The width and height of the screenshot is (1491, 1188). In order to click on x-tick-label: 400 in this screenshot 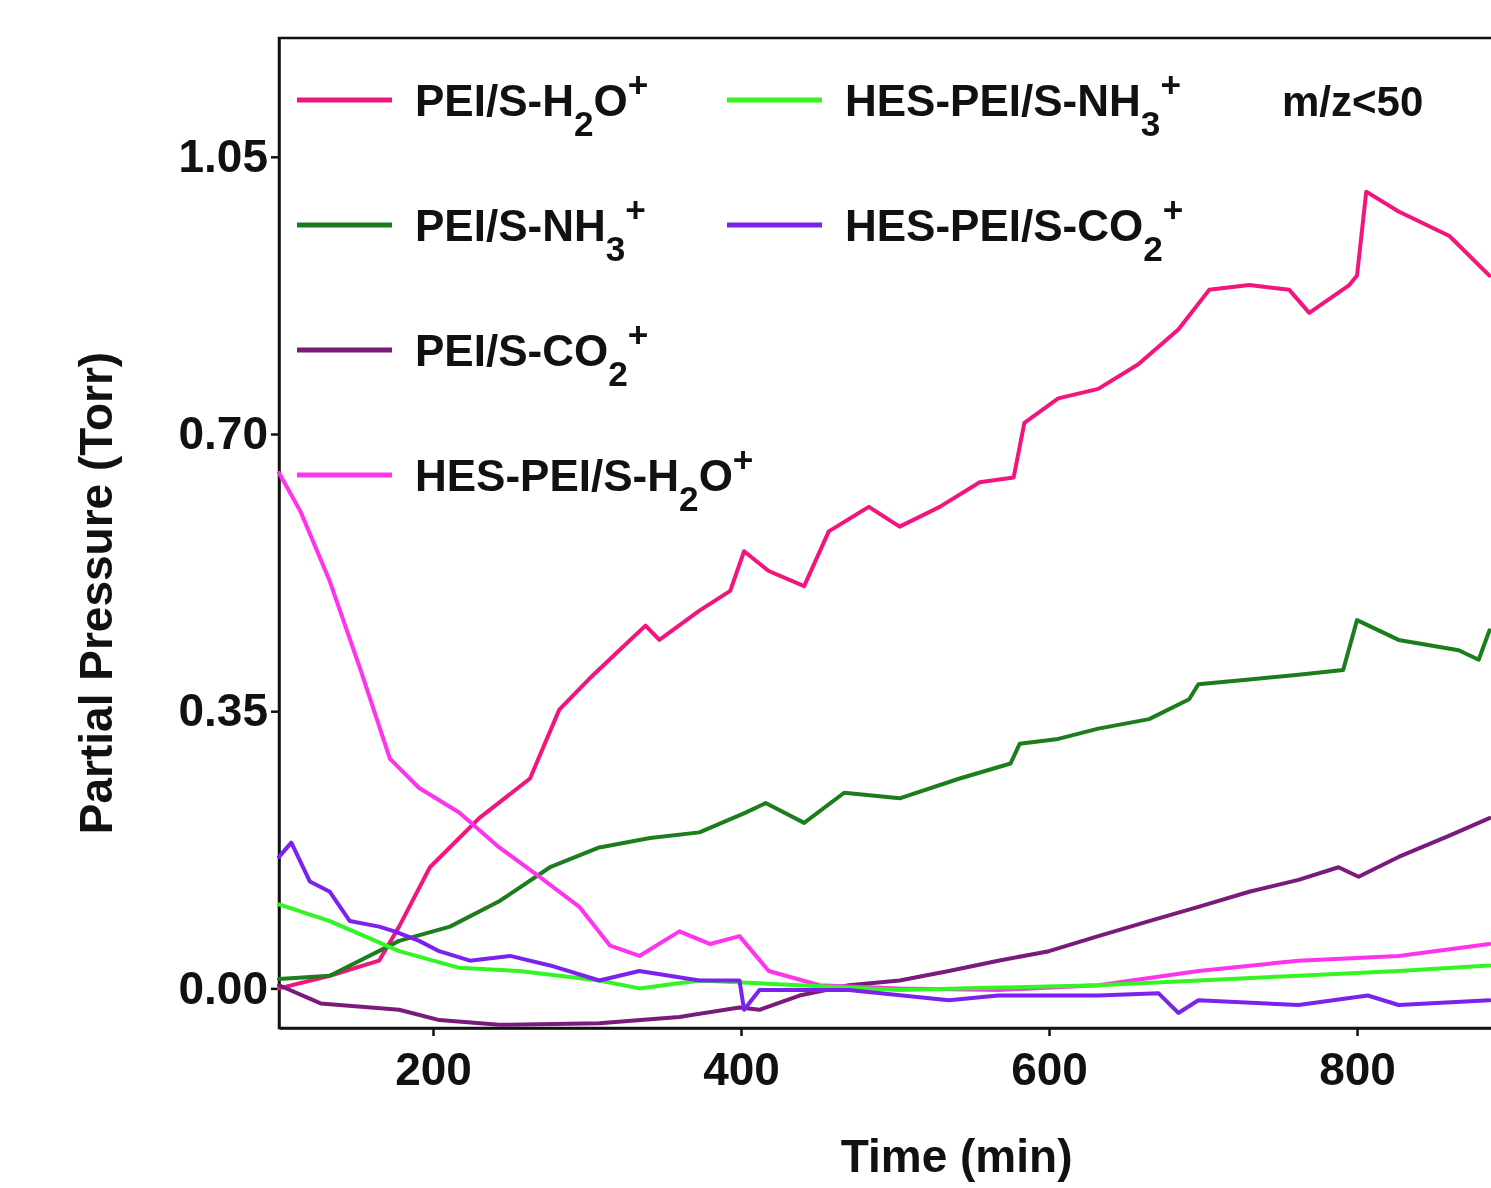, I will do `click(741, 1069)`.